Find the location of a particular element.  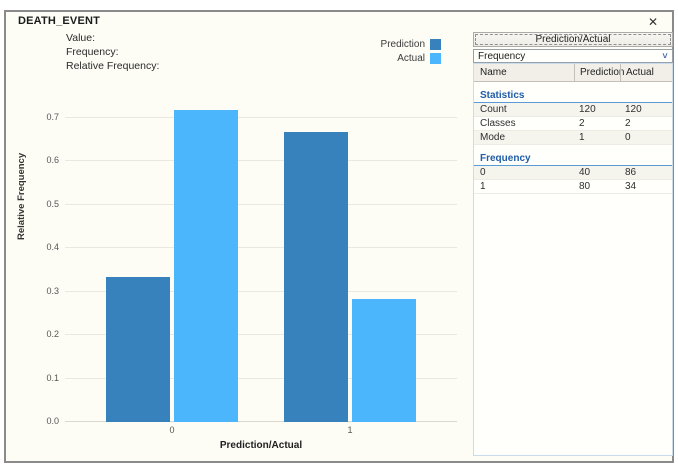

y-axis-title: Relative Frequency is located at coordinates (21, 196).